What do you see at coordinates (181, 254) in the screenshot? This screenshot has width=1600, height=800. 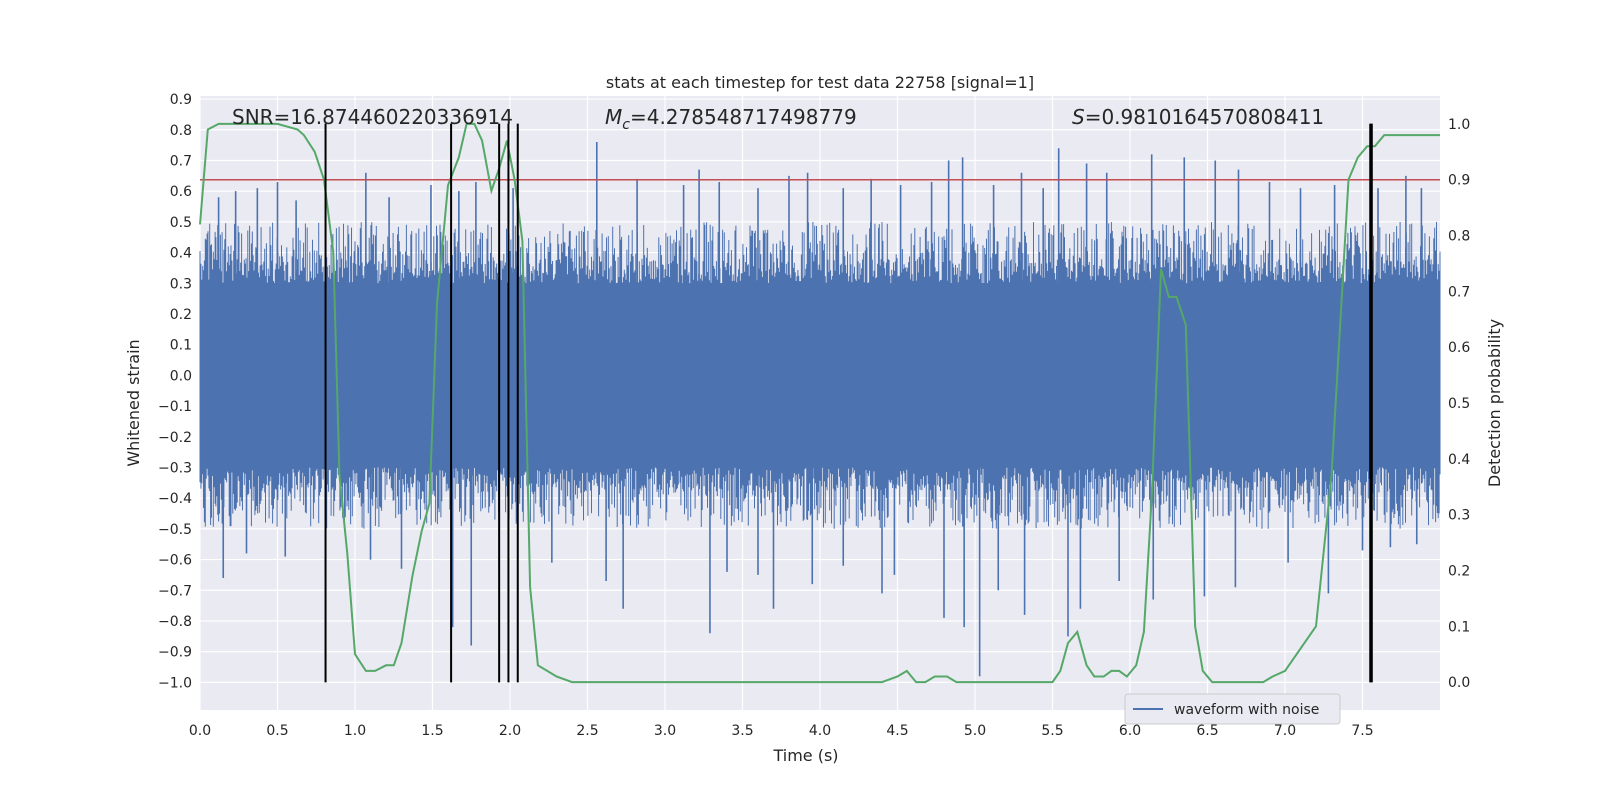 I see `y-tick-label: 0.4` at bounding box center [181, 254].